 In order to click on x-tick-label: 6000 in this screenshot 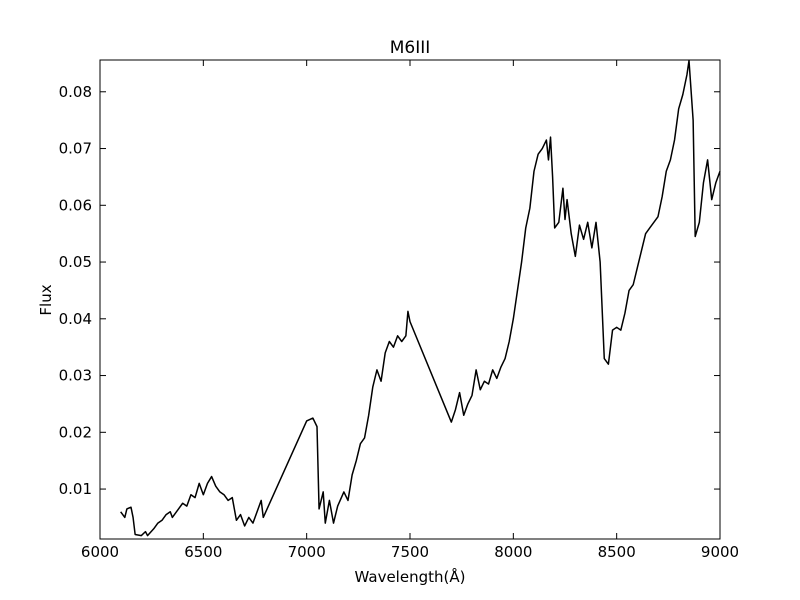, I will do `click(100, 552)`.